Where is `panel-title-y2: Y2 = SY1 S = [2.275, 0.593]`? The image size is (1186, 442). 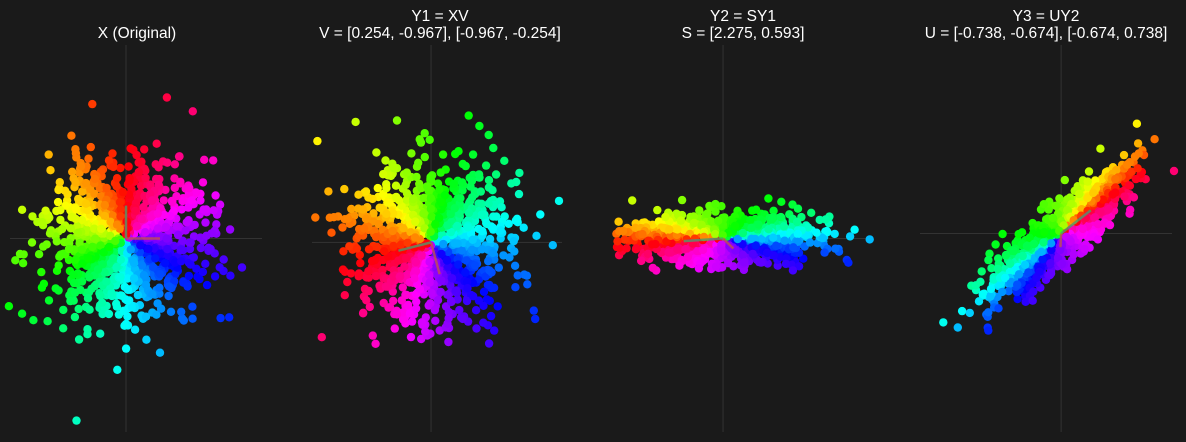 panel-title-y2: Y2 = SY1 S = [2.275, 0.593] is located at coordinates (743, 25).